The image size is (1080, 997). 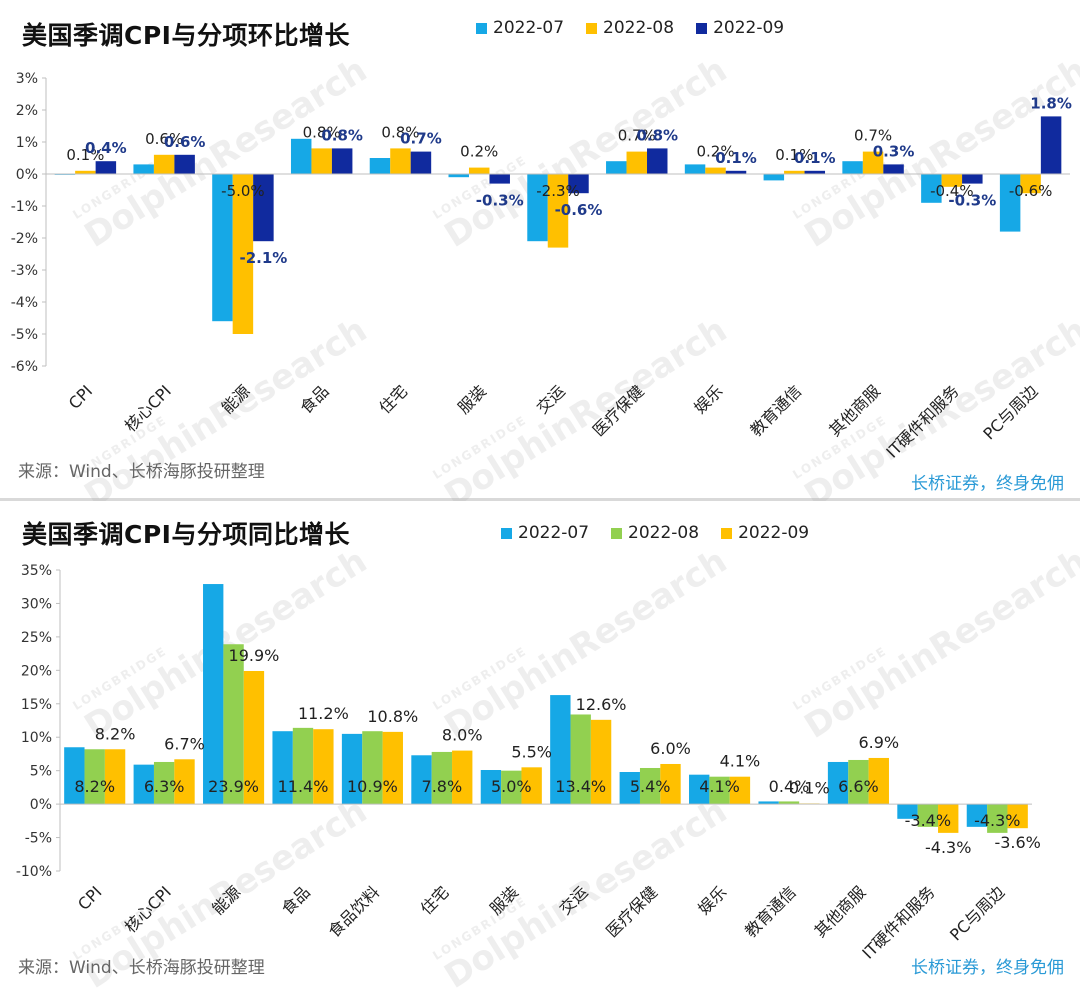 What do you see at coordinates (1051, 103) in the screenshot?
I see `data-label: 1.8%` at bounding box center [1051, 103].